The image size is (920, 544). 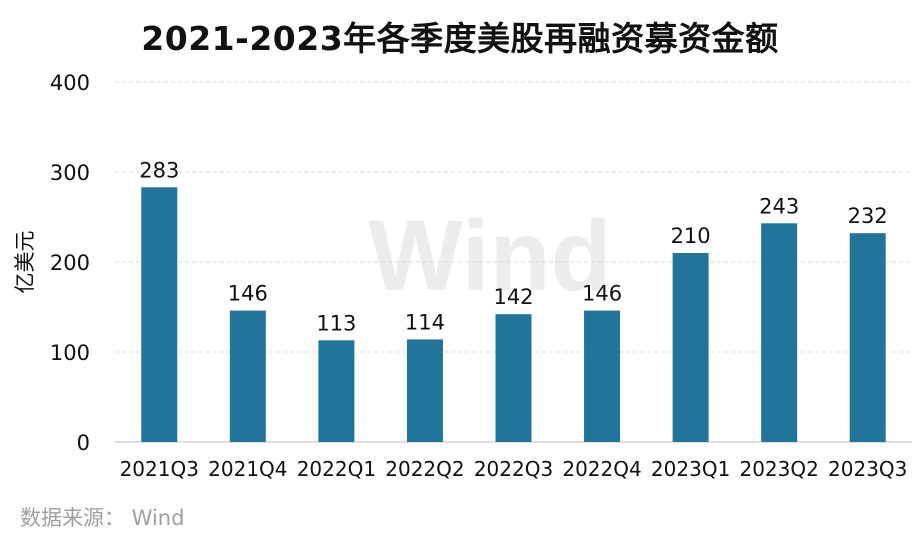 What do you see at coordinates (460, 38) in the screenshot?
I see `chart-title: 2021-2023年各季度美股再融资募资金额` at bounding box center [460, 38].